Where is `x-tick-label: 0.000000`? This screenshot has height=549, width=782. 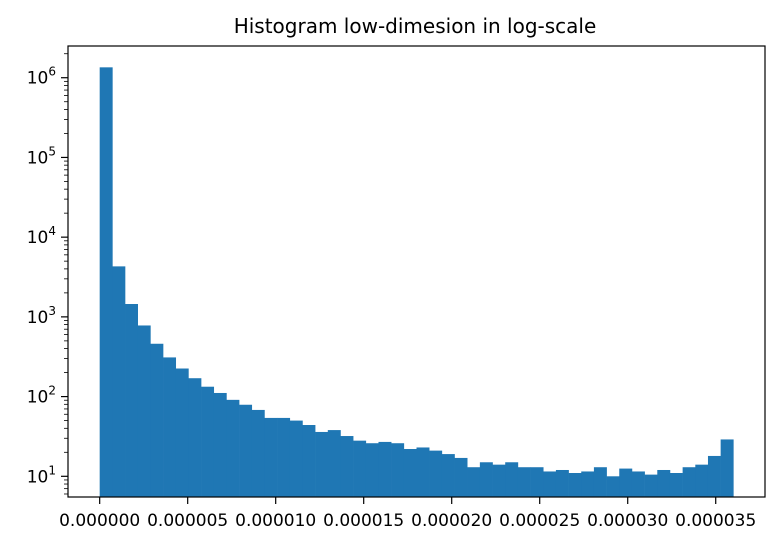
x-tick-label: 0.000000 is located at coordinates (99, 521).